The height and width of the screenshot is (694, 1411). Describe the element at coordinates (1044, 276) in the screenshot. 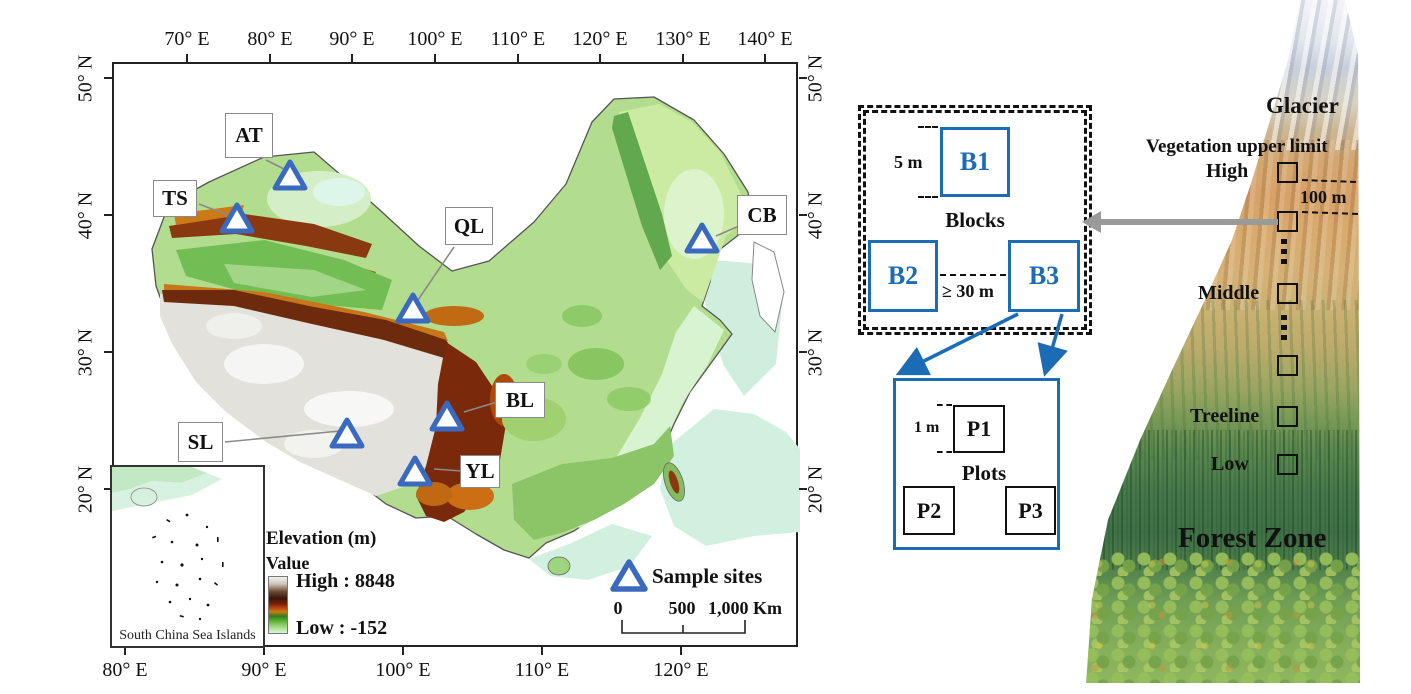

I see `block-b3: B3` at that location.